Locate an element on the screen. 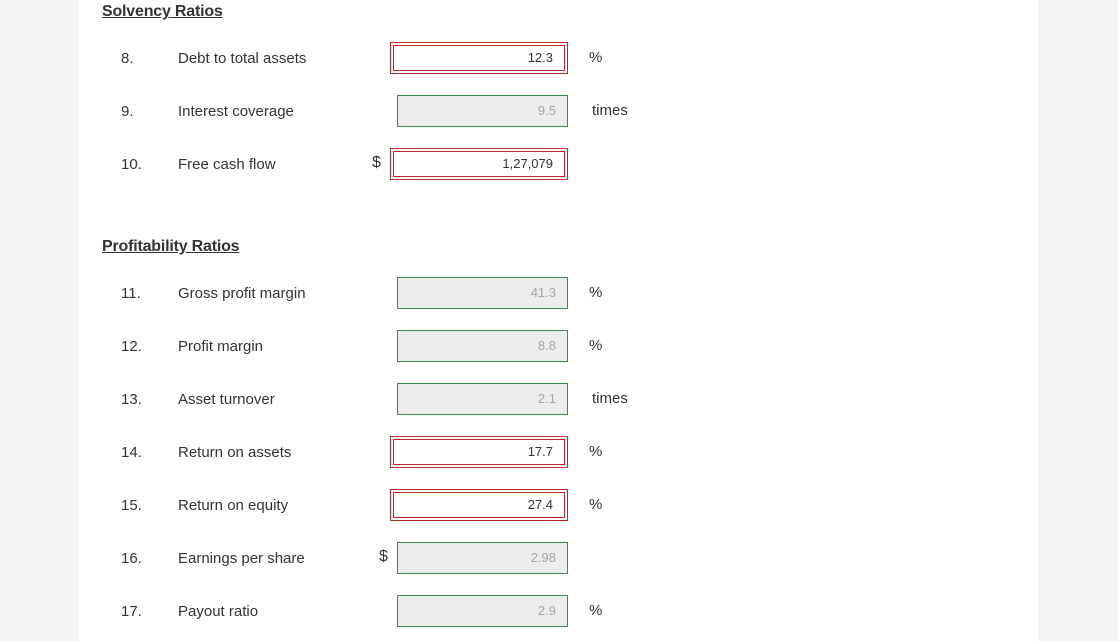  answer-value: 17.7 is located at coordinates (479, 452).